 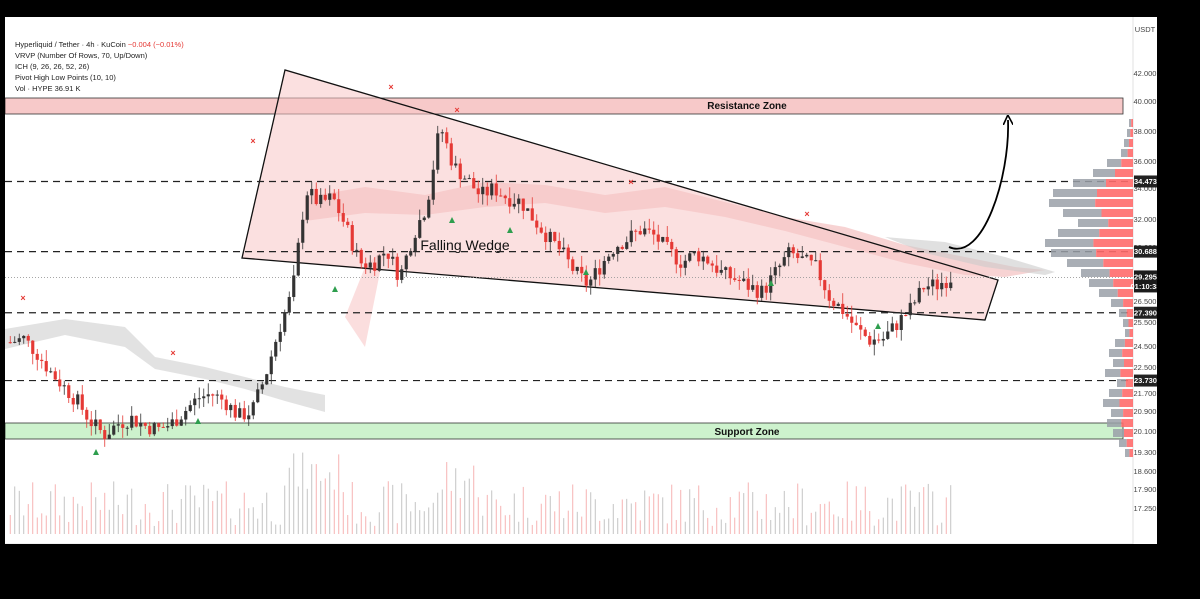 What do you see at coordinates (747, 432) in the screenshot?
I see `support-zone-label: Support Zone` at bounding box center [747, 432].